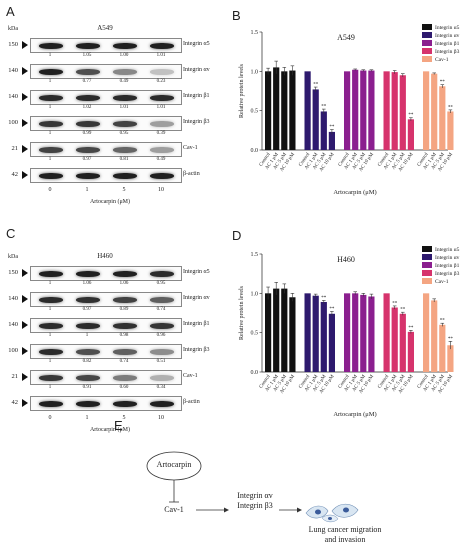 The height and width of the screenshot is (550, 474). What do you see at coordinates (333, 511) in the screenshot?
I see `migrating-cells-icon` at bounding box center [333, 511].